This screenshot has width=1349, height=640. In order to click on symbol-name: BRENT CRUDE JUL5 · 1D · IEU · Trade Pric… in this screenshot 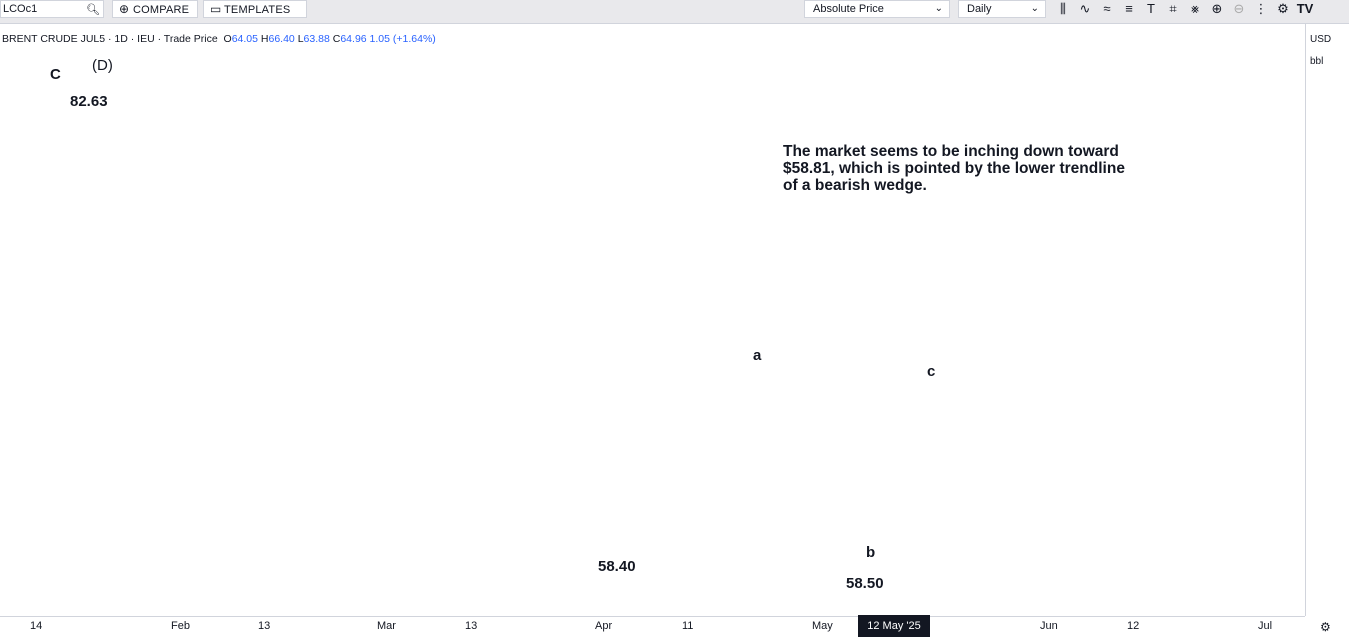, I will do `click(110, 39)`.